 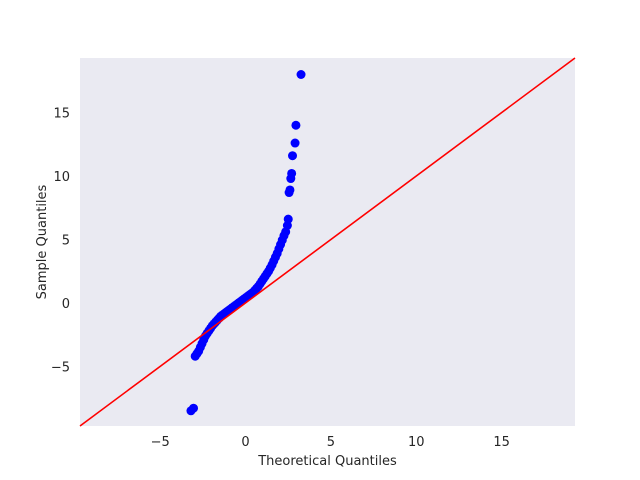 I want to click on y-tick-label: 10, so click(x=61, y=177).